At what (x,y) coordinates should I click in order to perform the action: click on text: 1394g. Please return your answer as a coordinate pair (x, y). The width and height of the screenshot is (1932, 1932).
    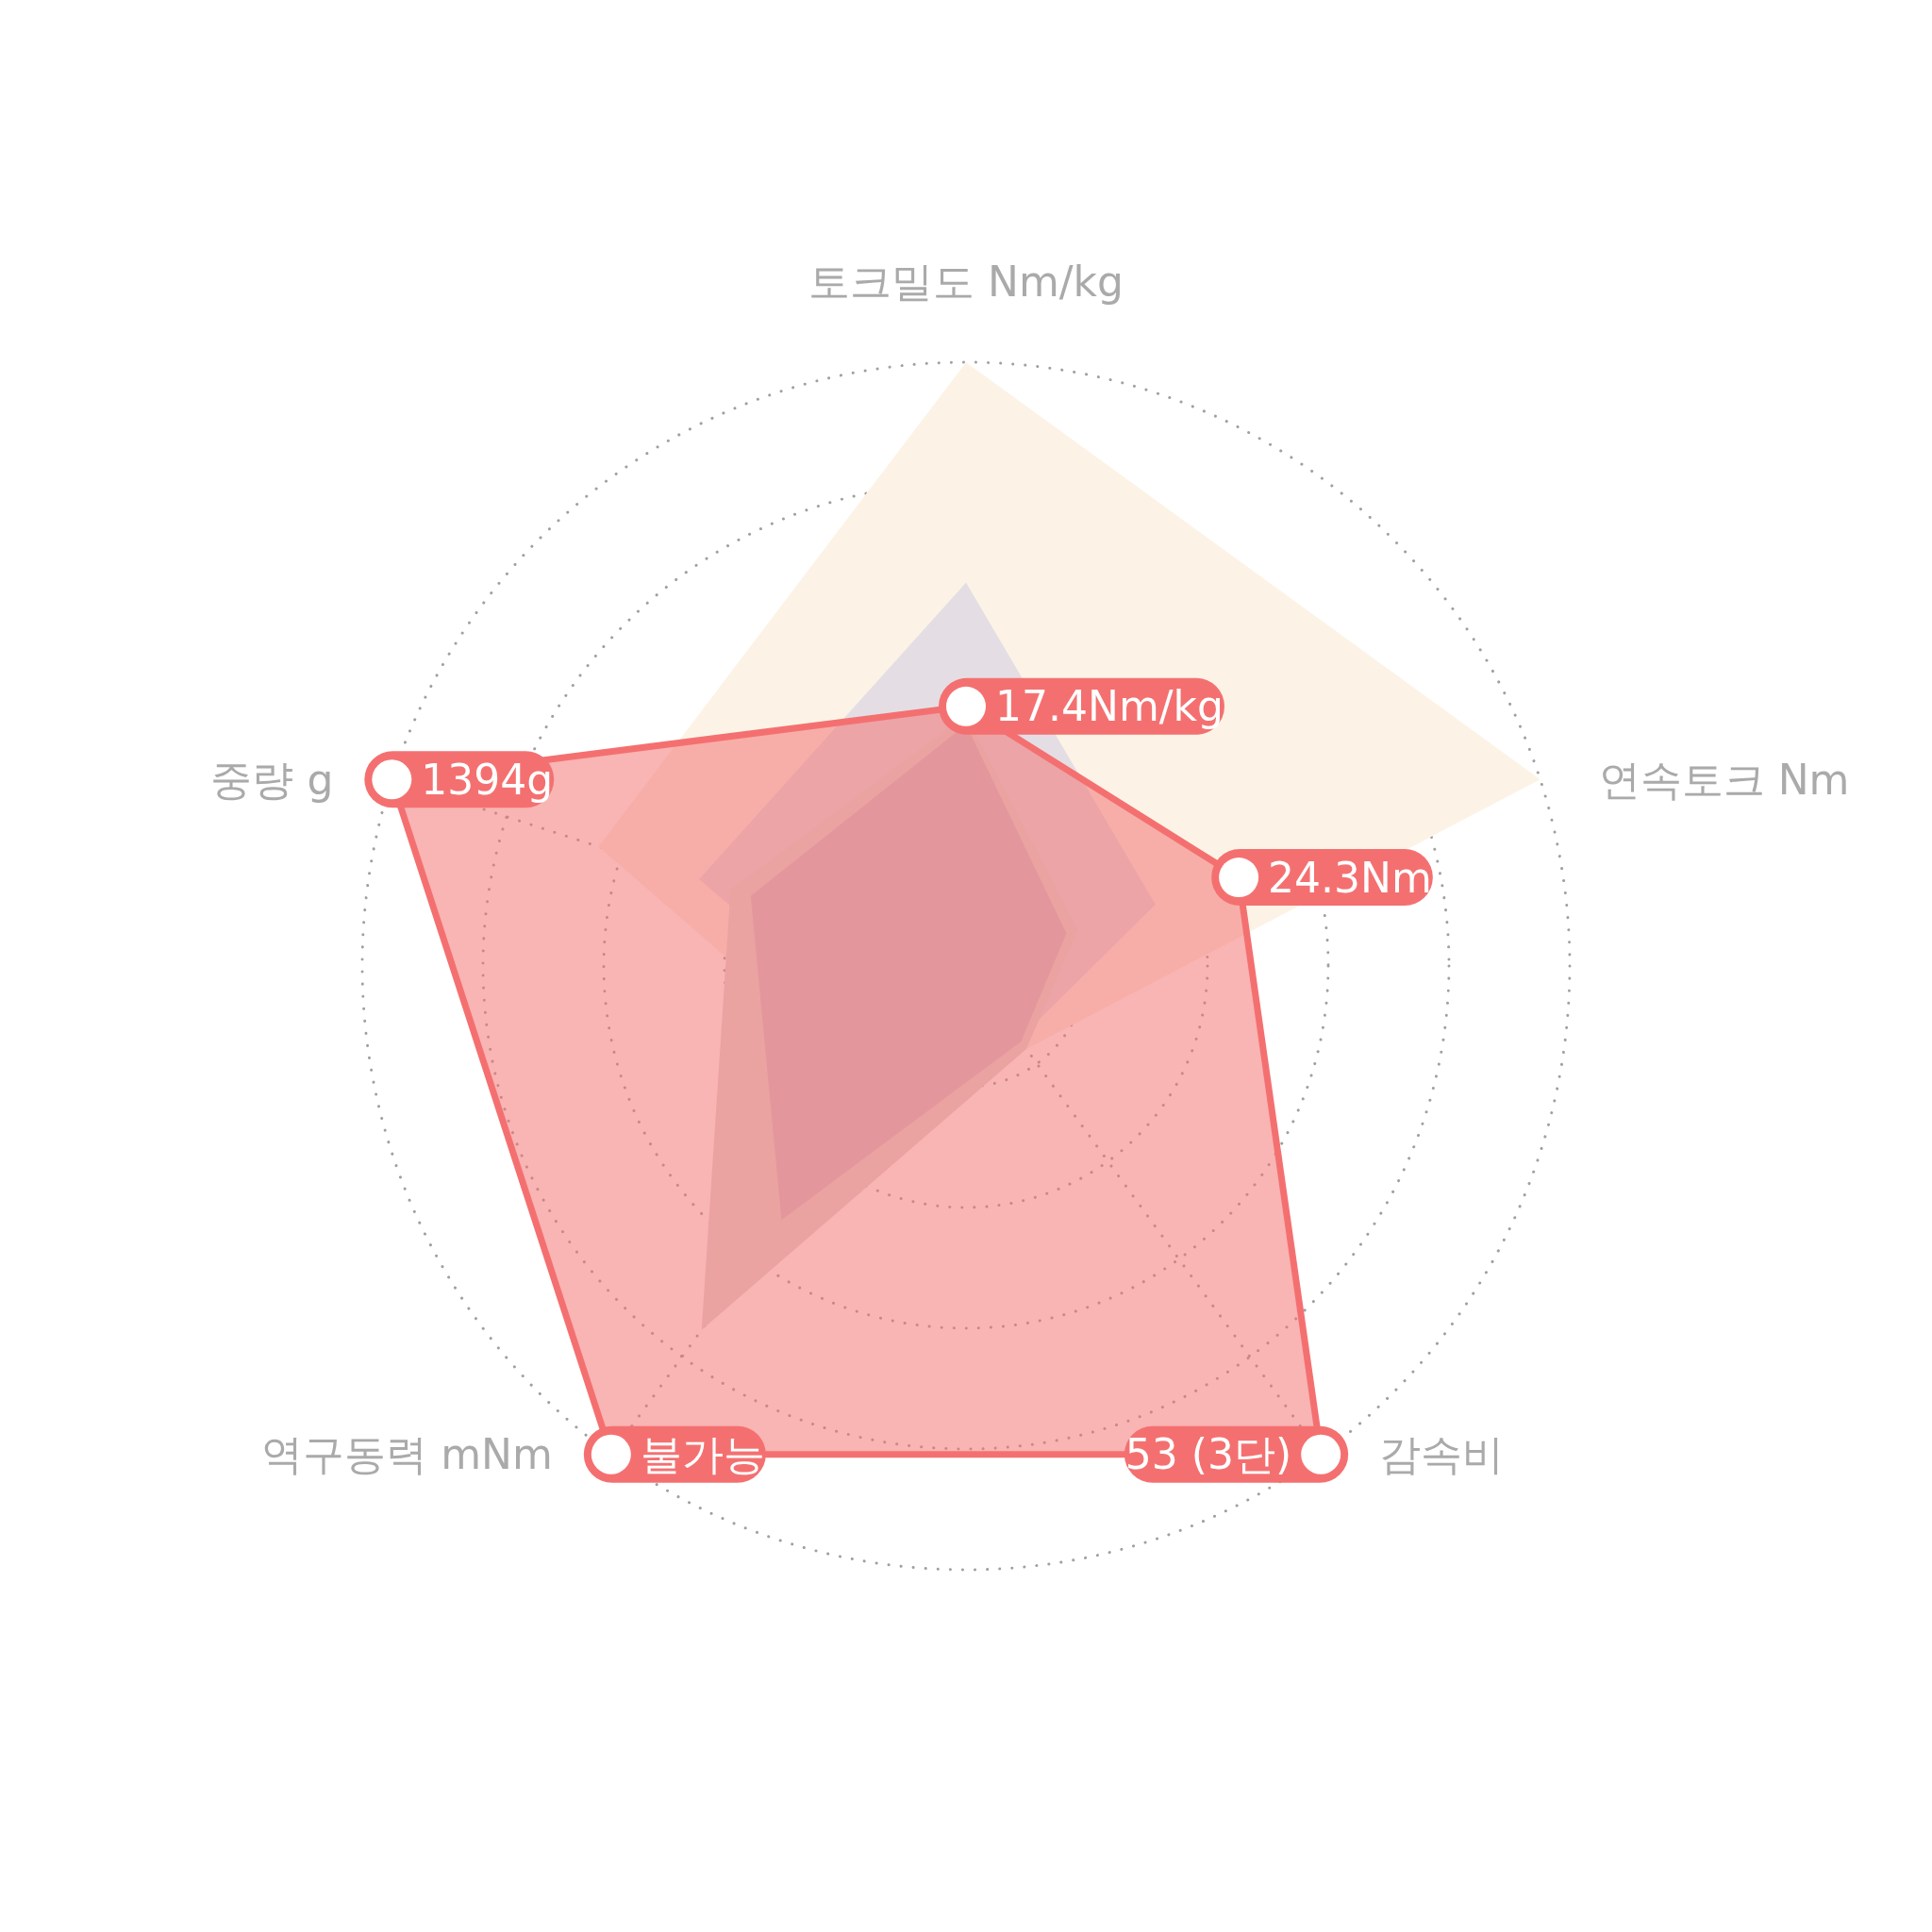
    Looking at the image, I should click on (488, 779).